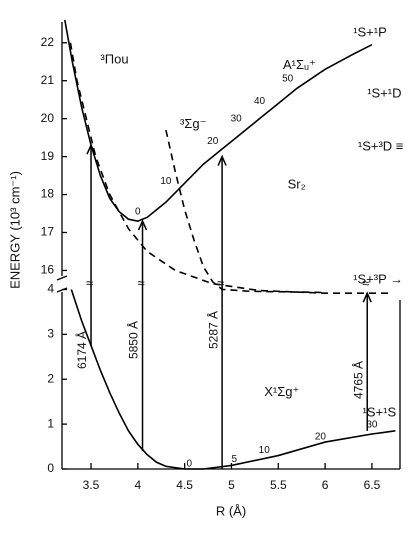 Image resolution: width=420 pixels, height=555 pixels. Describe the element at coordinates (48, 118) in the screenshot. I see `y-tick-label: 20` at that location.